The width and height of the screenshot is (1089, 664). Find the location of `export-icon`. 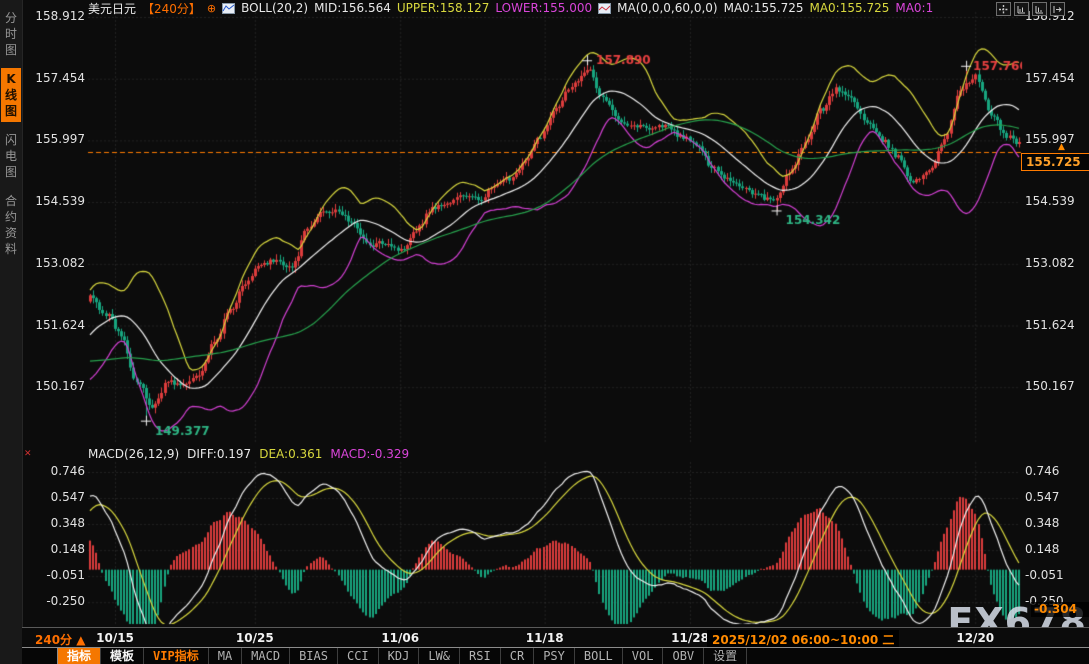

export-icon is located at coordinates (1057, 9).